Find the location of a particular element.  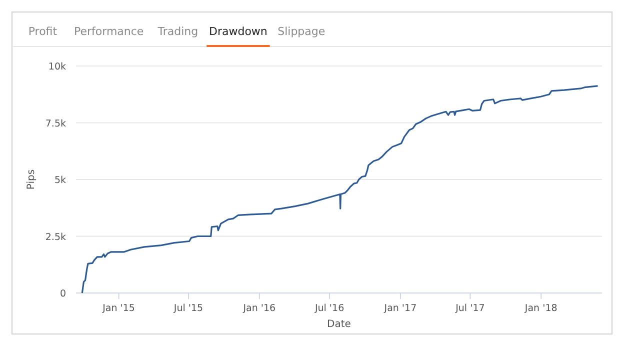

x-tick-label: Jan '16 is located at coordinates (259, 308).